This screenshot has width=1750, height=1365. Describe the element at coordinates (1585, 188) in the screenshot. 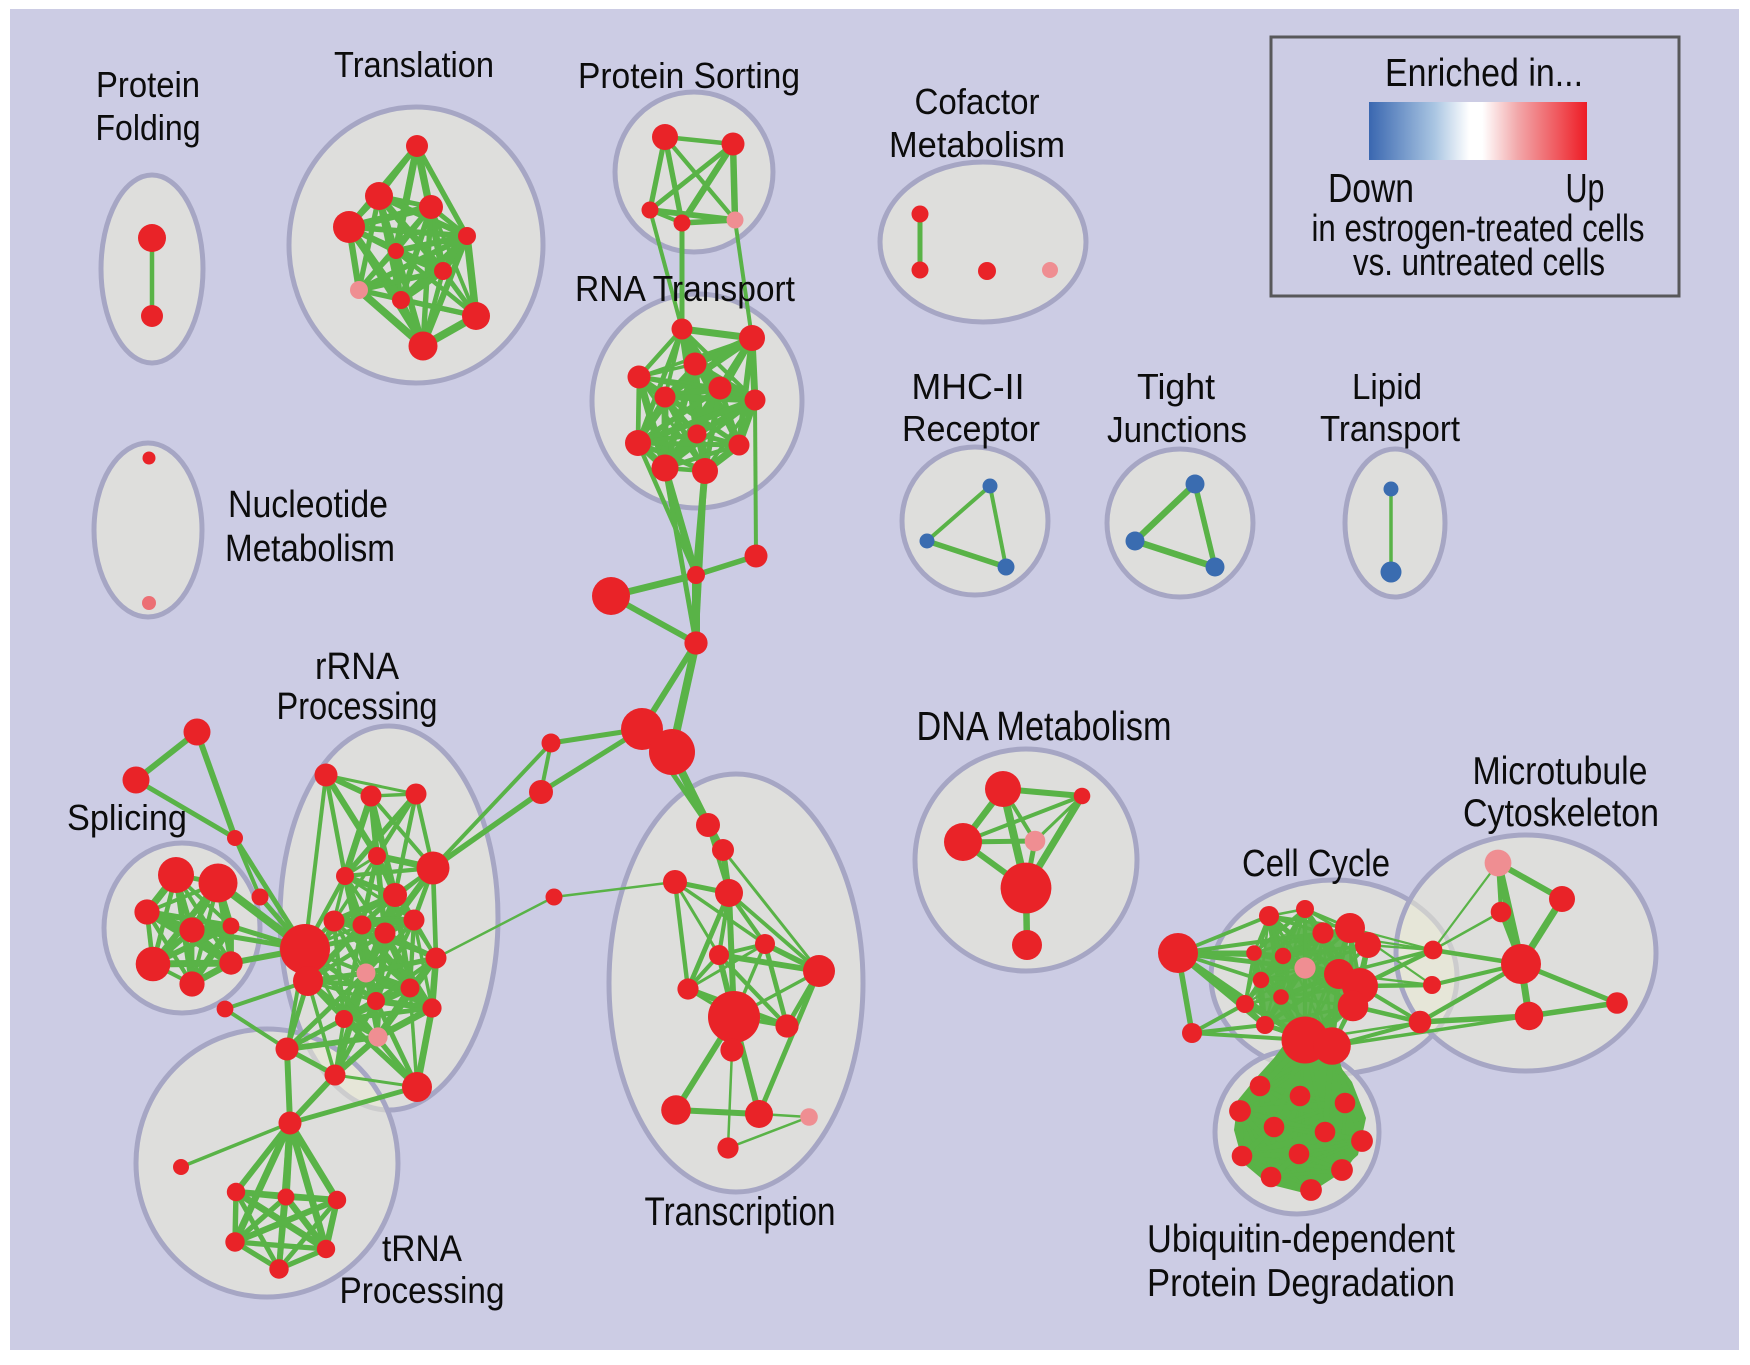

I see `svg-text: Up` at that location.